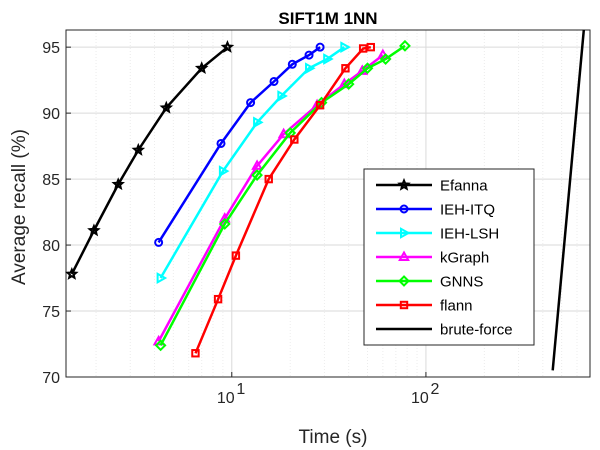 This screenshot has height=450, width=600. What do you see at coordinates (240, 389) in the screenshot?
I see `x-tick-exponent: 1` at bounding box center [240, 389].